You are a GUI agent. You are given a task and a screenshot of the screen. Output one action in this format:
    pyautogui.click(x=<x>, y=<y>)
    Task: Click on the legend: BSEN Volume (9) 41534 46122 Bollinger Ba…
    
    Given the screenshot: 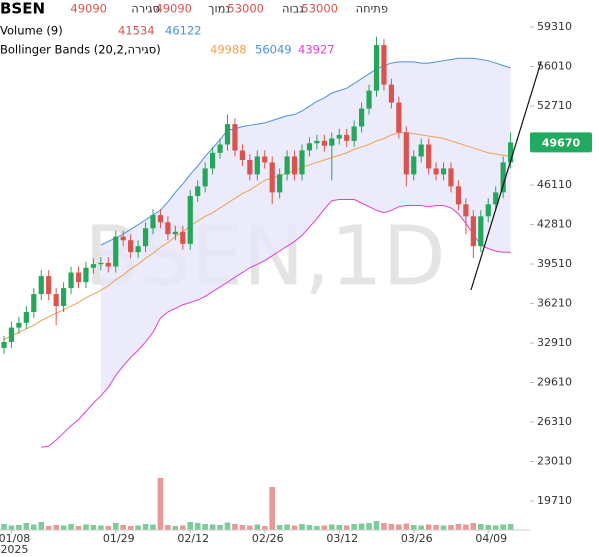 What is the action you would take?
    pyautogui.click(x=167, y=28)
    